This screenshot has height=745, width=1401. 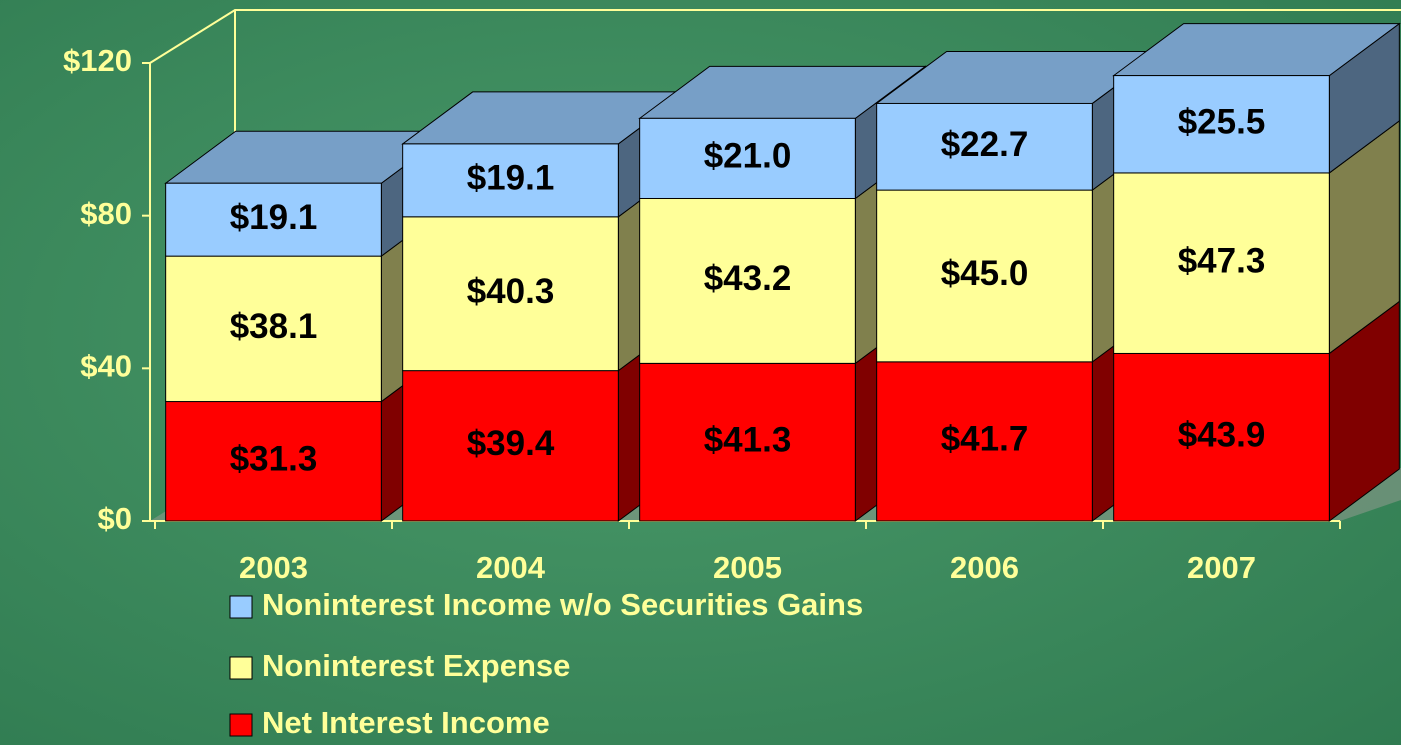 What do you see at coordinates (1222, 260) in the screenshot?
I see `data-label: $47.3` at bounding box center [1222, 260].